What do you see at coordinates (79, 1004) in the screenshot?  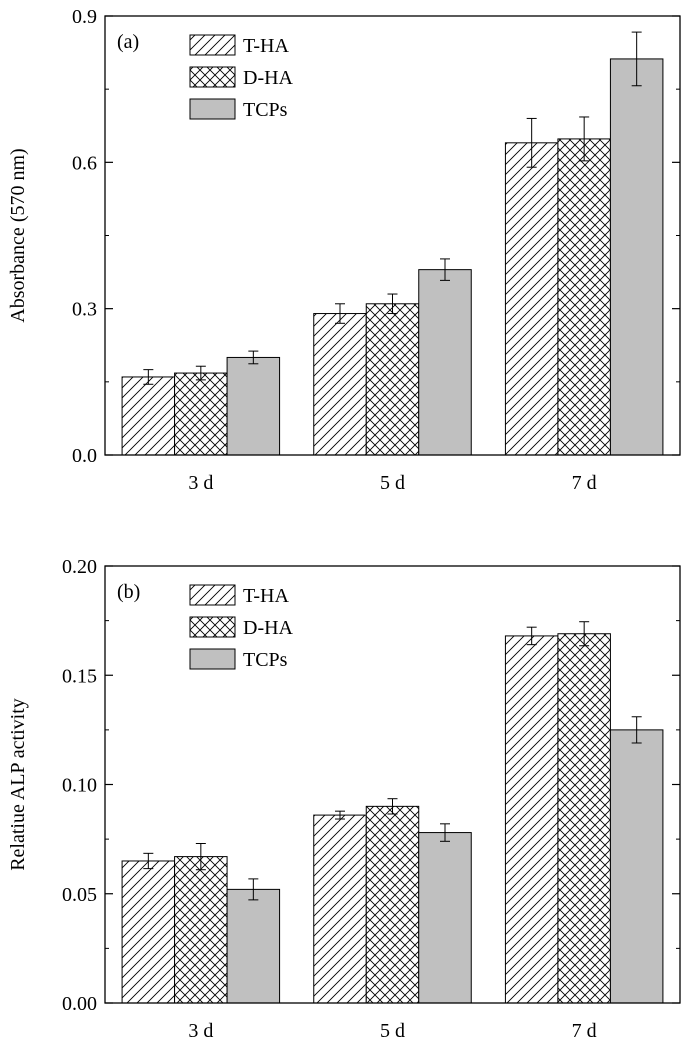 I see `y-tick-label: 0.00` at bounding box center [79, 1004].